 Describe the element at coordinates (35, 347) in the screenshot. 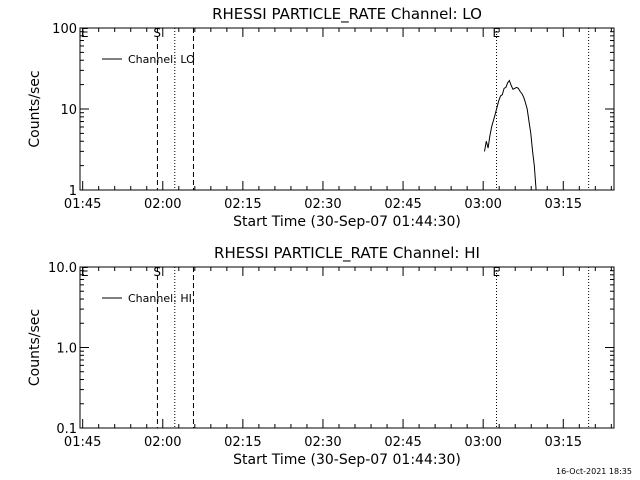

I see `chart1-y-axis-label: Counts/sec` at that location.